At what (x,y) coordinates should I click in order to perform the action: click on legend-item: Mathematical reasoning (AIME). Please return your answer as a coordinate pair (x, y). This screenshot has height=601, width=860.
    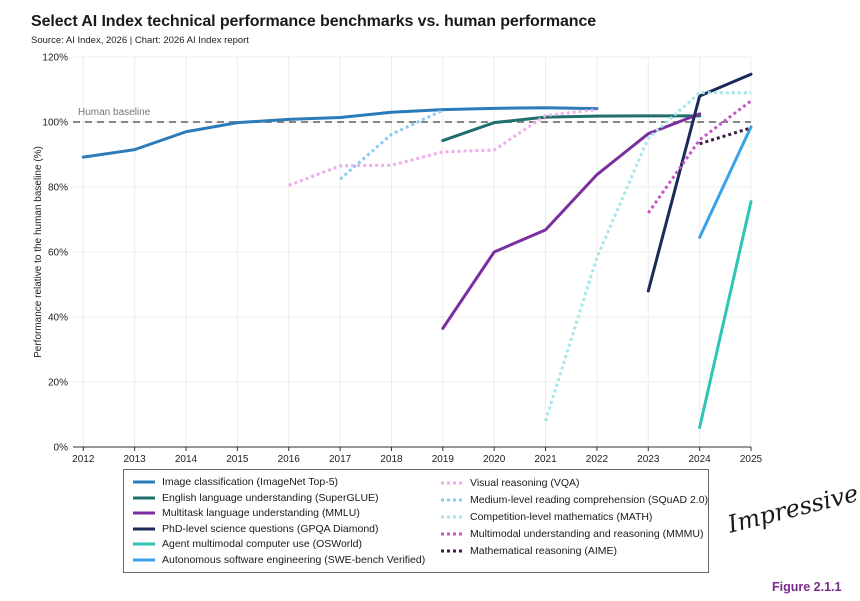
    Looking at the image, I should click on (574, 551).